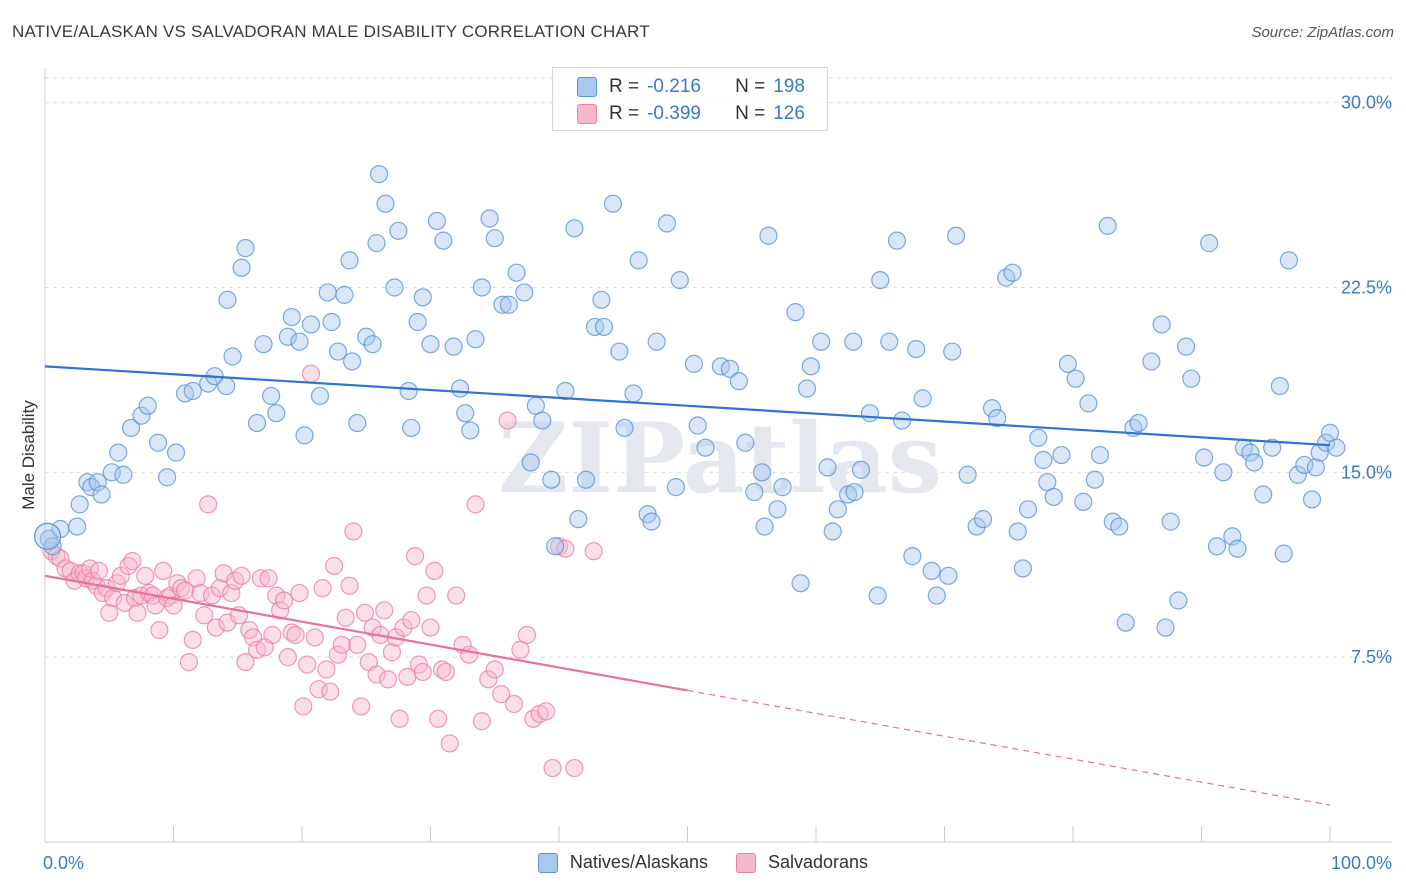 The width and height of the screenshot is (1406, 892). What do you see at coordinates (818, 862) in the screenshot?
I see `legend-label: Salvadorans` at bounding box center [818, 862].